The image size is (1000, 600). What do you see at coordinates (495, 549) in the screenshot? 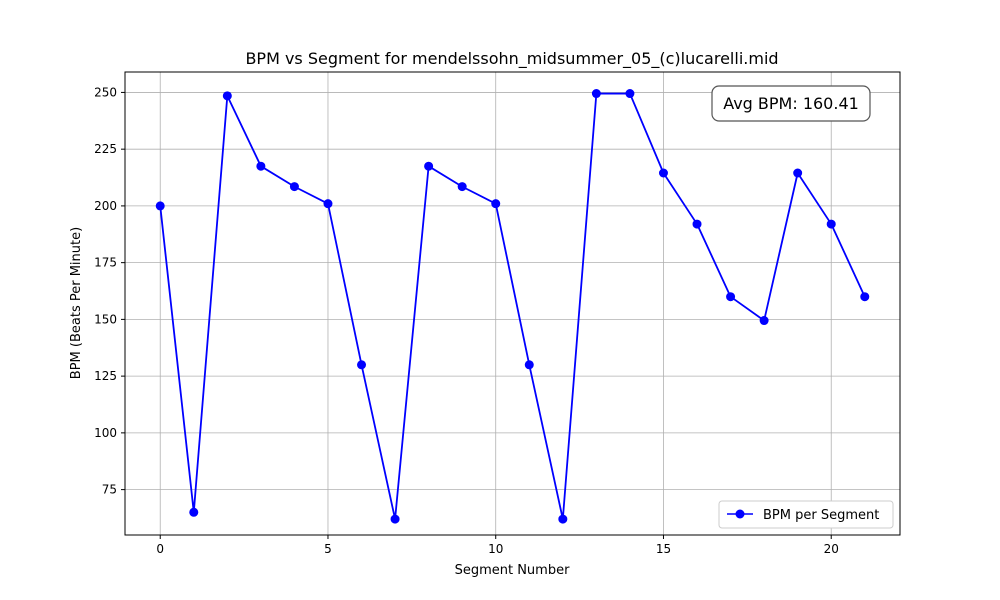
I see `x-tick-label: 10` at bounding box center [495, 549].